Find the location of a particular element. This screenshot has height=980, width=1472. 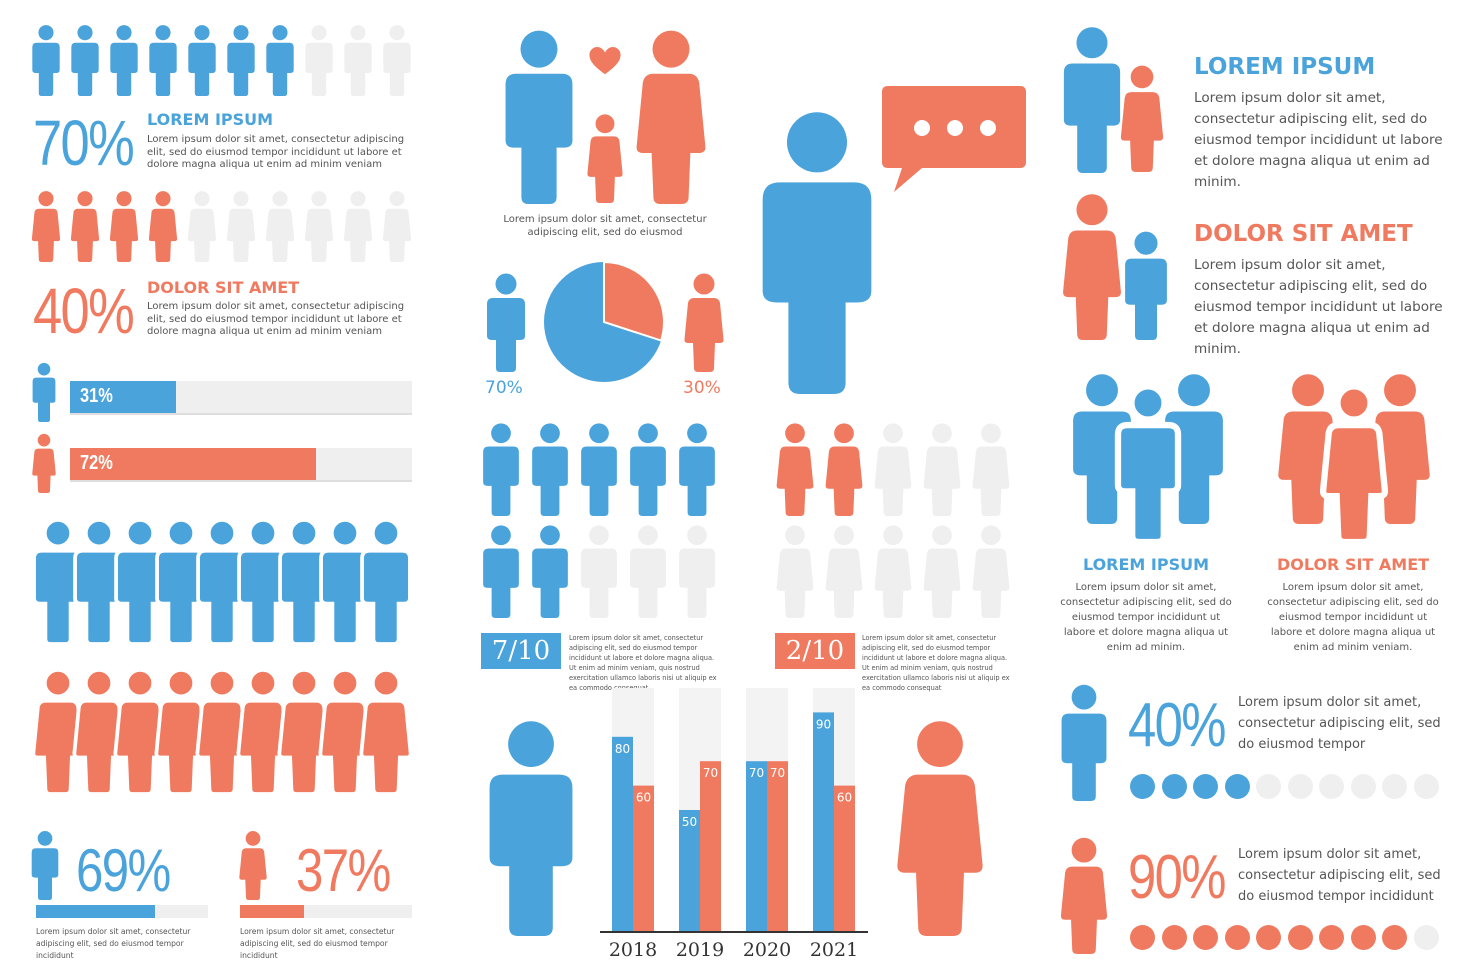

right-dots2-row is located at coordinates (1287, 938).